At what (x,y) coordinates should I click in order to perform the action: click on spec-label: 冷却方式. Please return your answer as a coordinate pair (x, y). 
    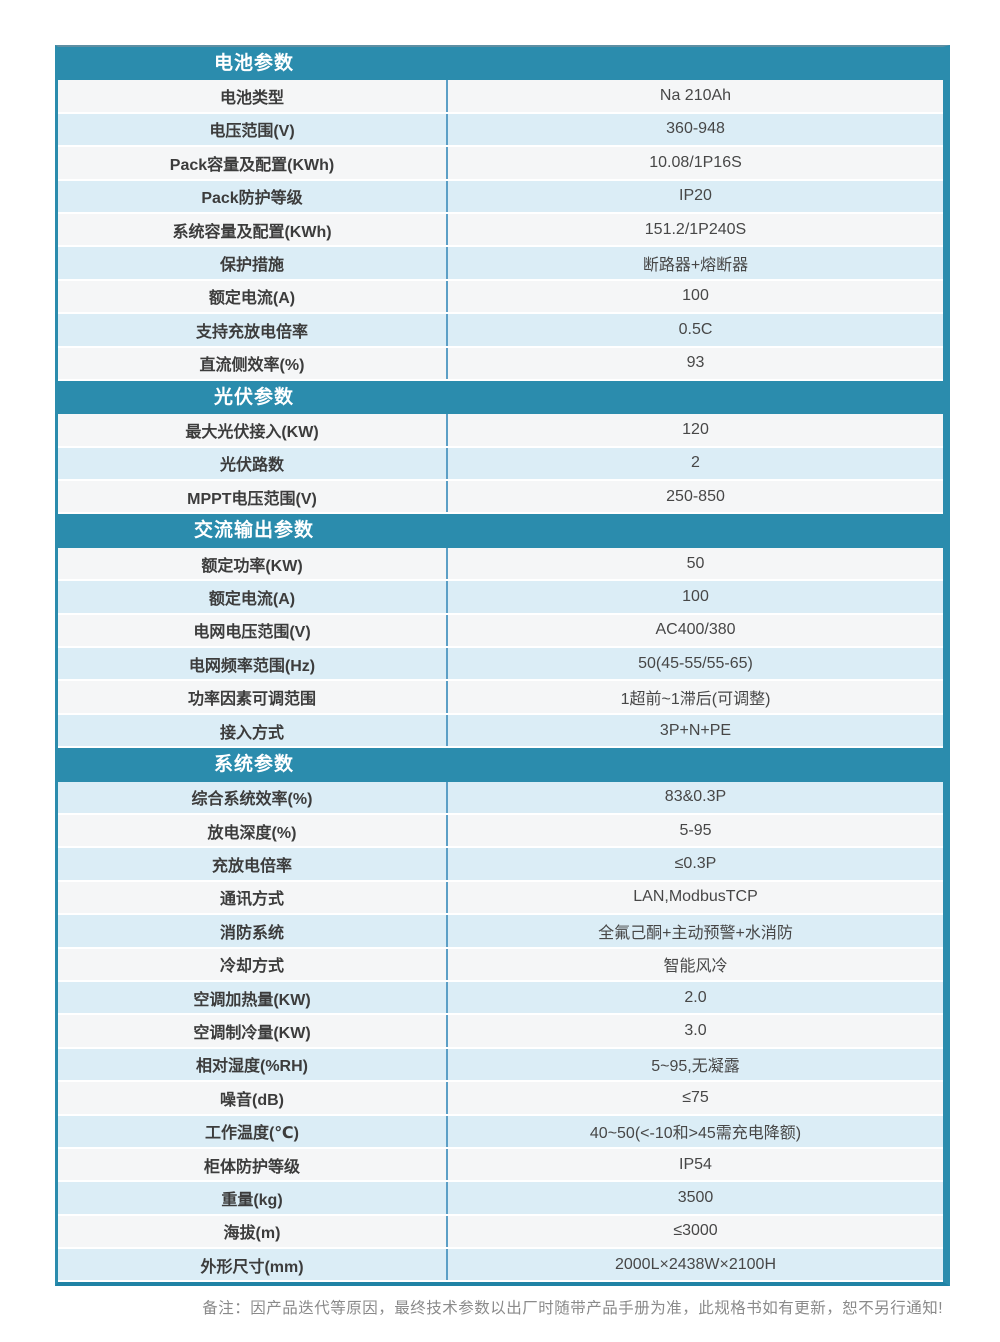
    Looking at the image, I should click on (253, 964).